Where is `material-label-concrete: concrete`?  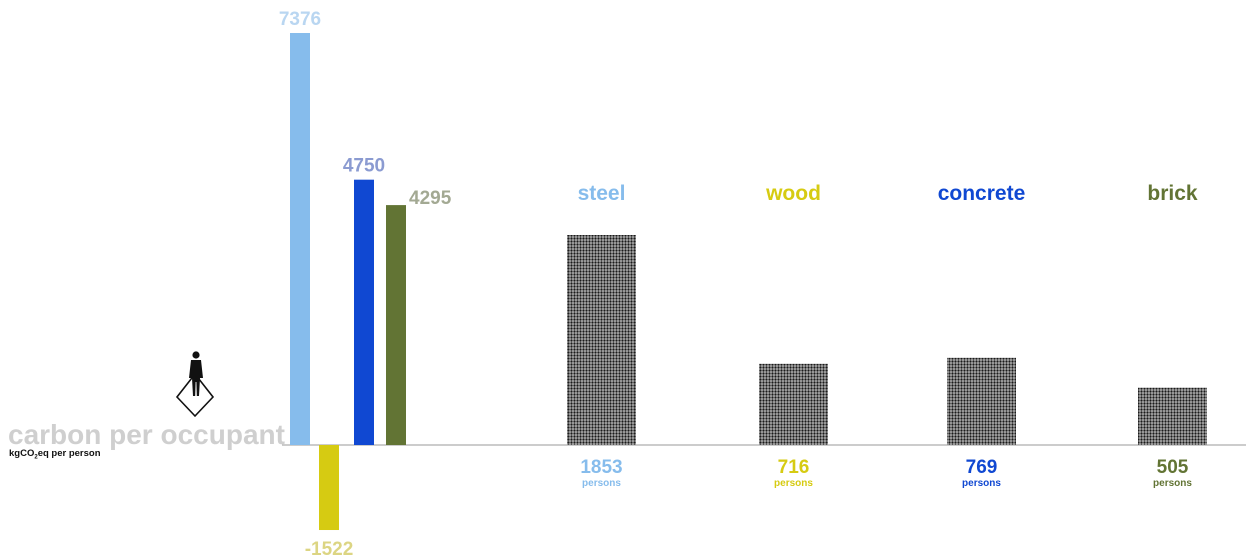
material-label-concrete: concrete is located at coordinates (982, 193).